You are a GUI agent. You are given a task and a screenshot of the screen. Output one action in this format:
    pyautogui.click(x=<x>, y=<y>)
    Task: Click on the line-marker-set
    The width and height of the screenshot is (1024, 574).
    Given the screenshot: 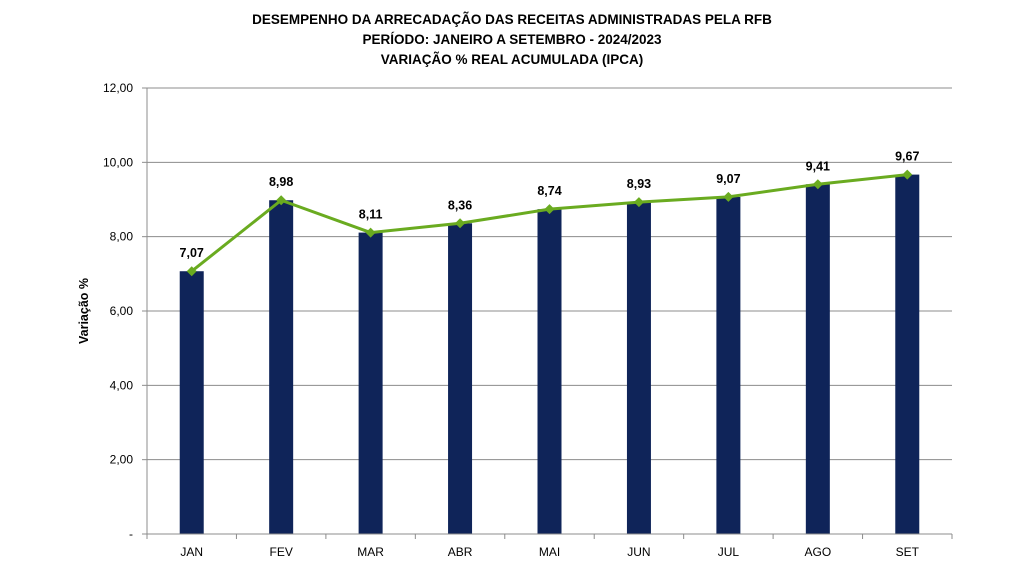 What is the action you would take?
    pyautogui.click(x=907, y=174)
    